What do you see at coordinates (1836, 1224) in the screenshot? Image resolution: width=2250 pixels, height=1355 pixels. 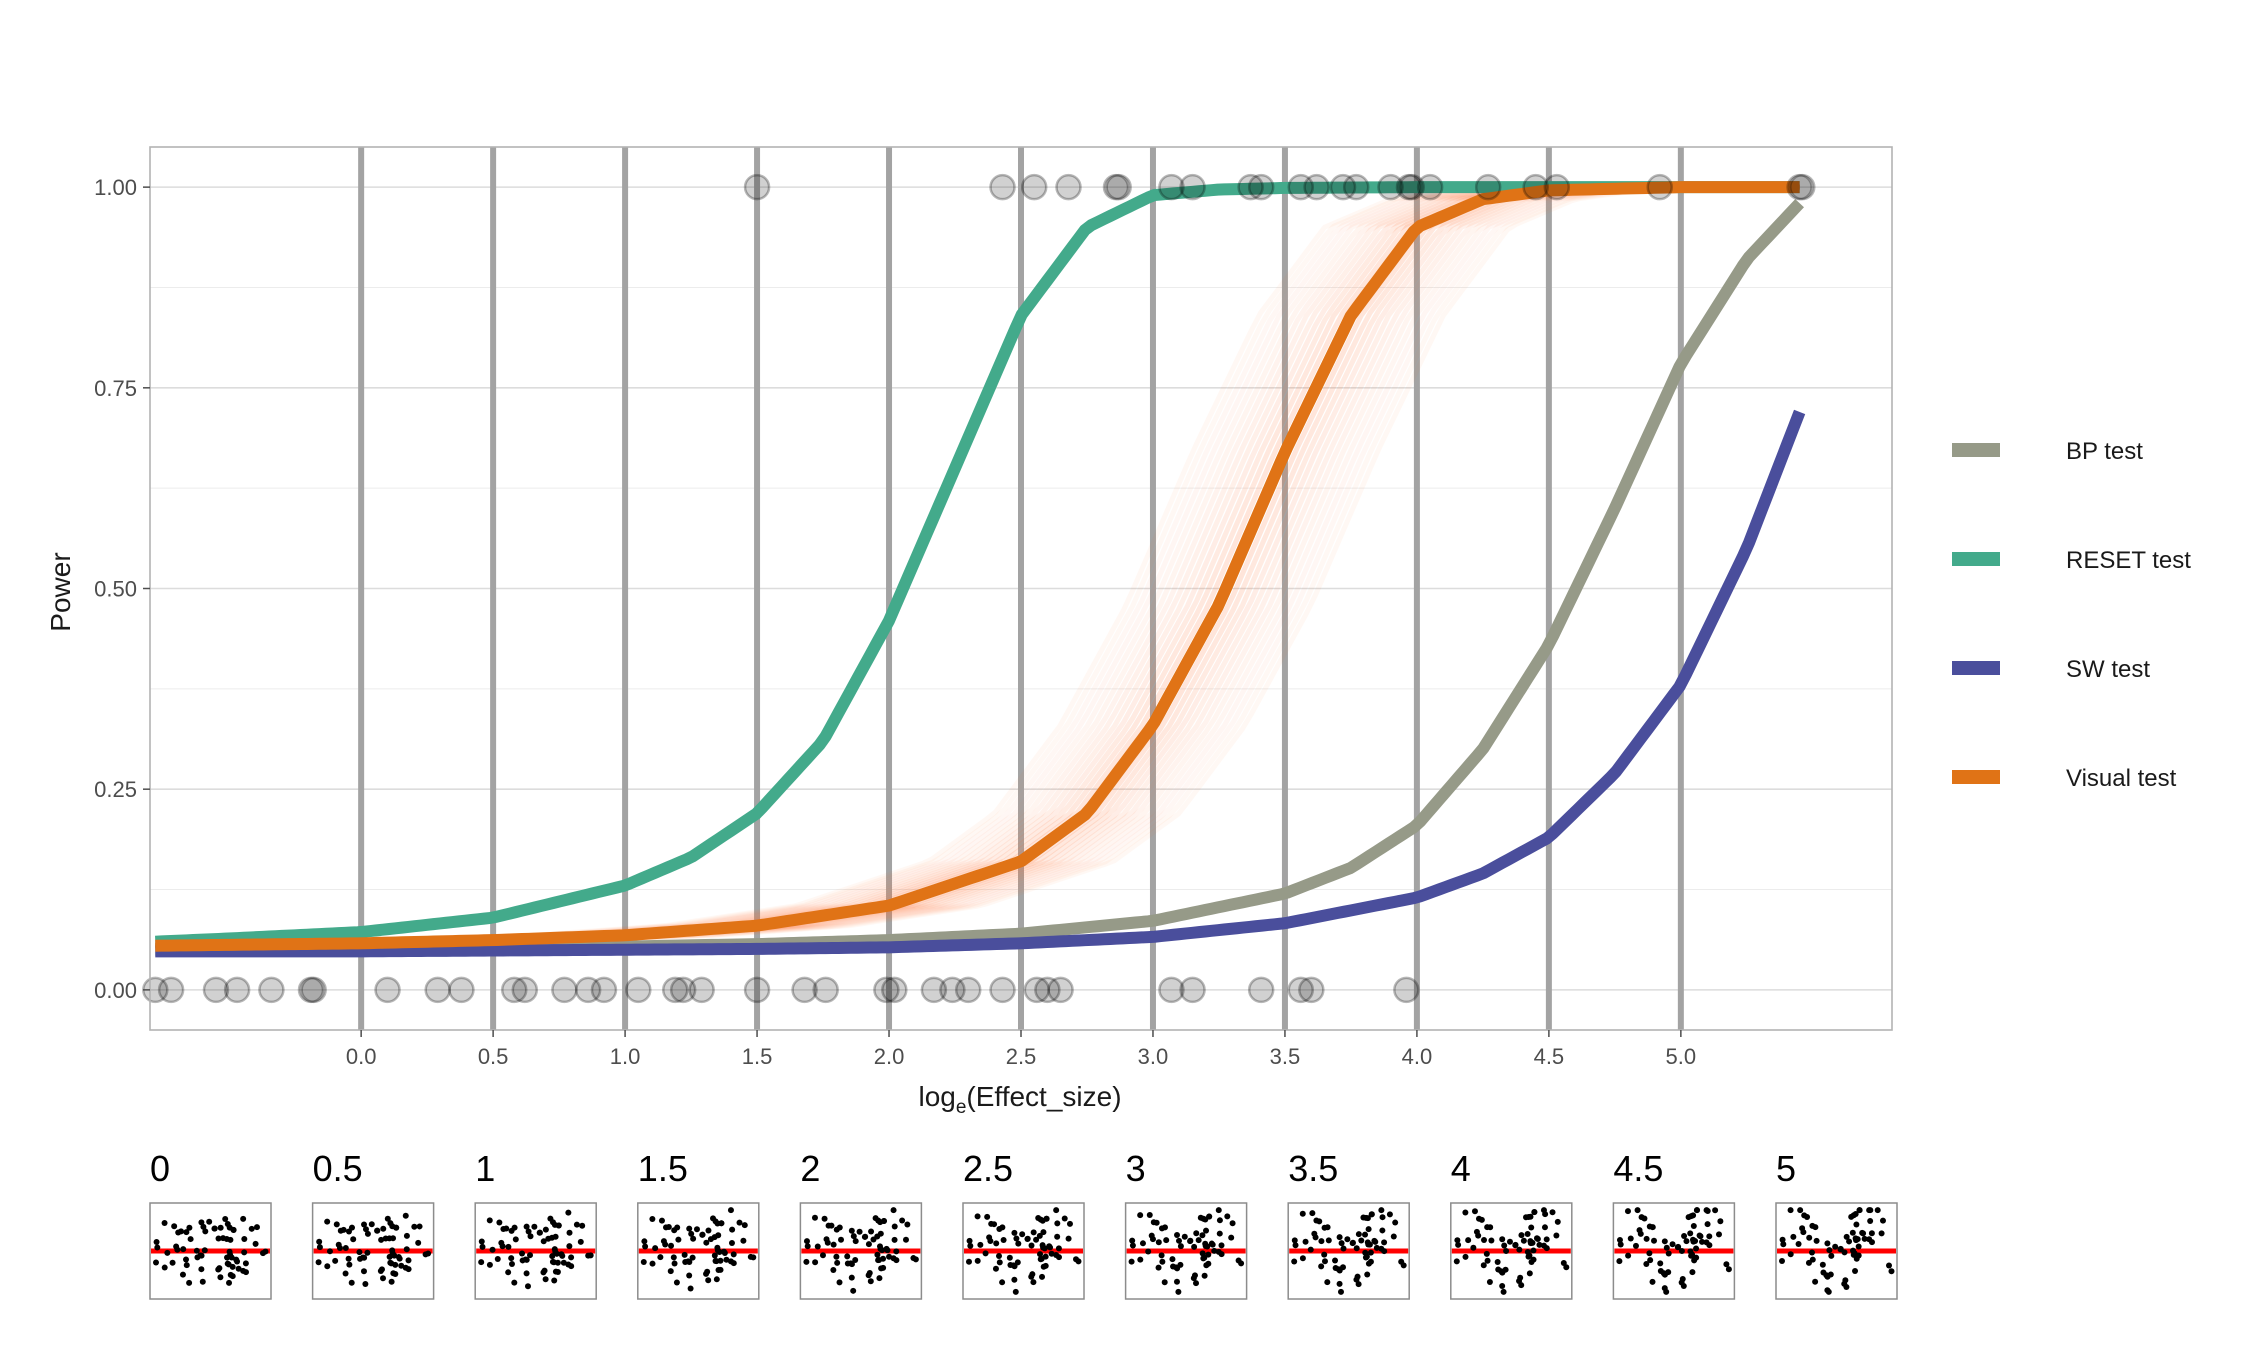 I see `residual-panel: 5` at bounding box center [1836, 1224].